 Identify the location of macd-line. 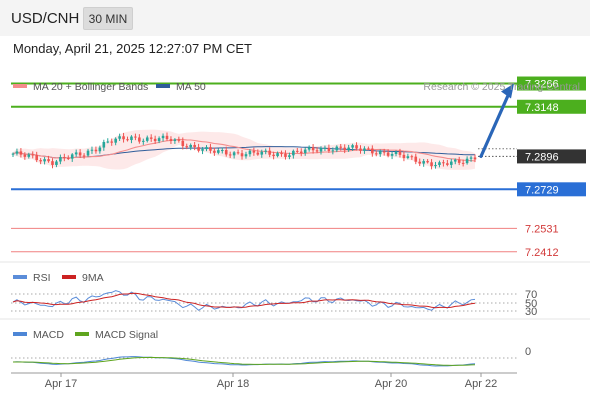
(244, 361).